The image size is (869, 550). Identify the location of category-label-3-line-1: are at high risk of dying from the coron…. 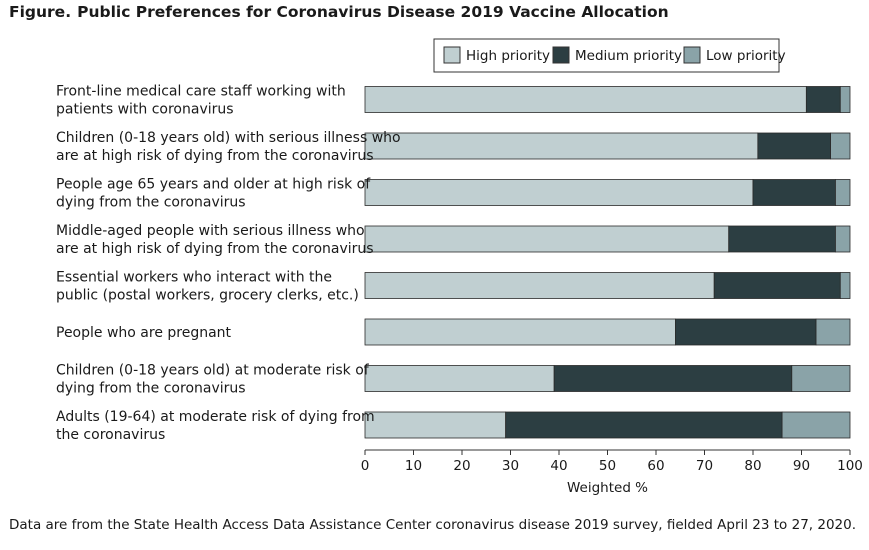
(215, 249).